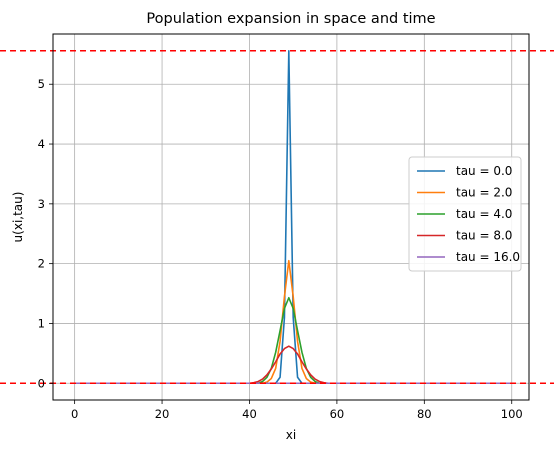 The width and height of the screenshot is (554, 453). Describe the element at coordinates (41, 264) in the screenshot. I see `y-tick-label: 2` at that location.